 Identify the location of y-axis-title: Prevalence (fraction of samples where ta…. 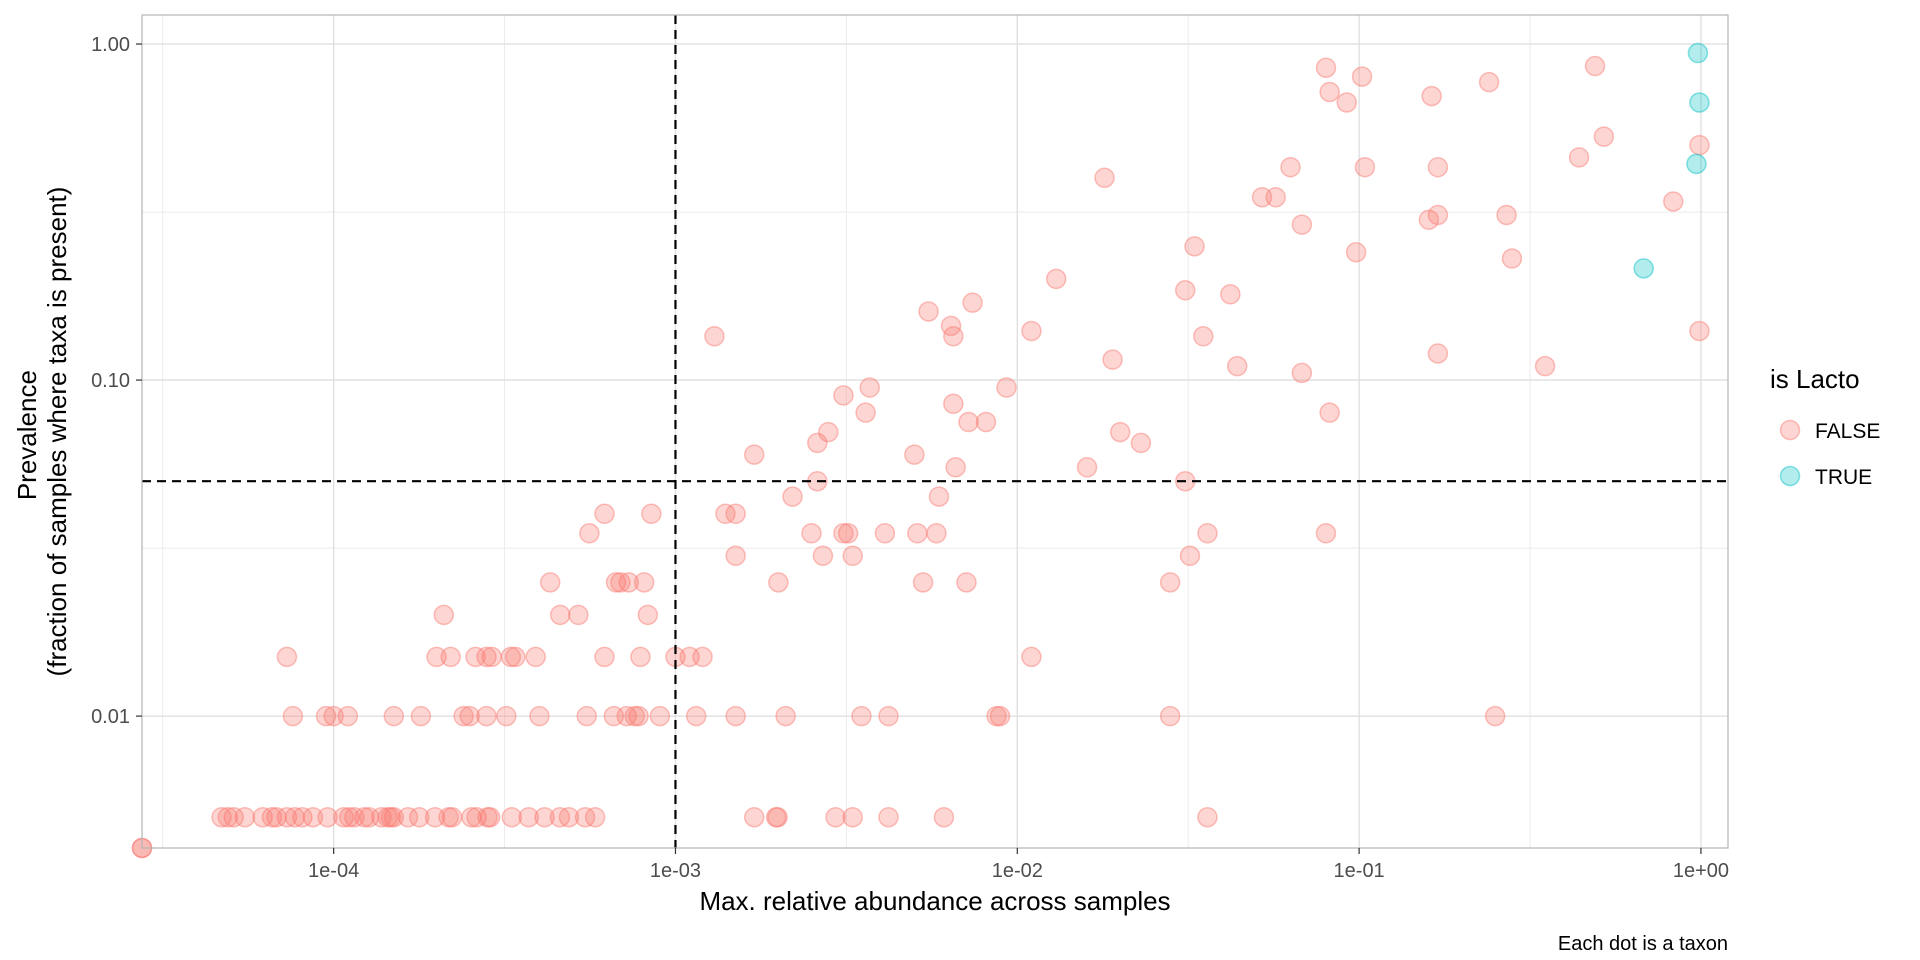
(42, 432).